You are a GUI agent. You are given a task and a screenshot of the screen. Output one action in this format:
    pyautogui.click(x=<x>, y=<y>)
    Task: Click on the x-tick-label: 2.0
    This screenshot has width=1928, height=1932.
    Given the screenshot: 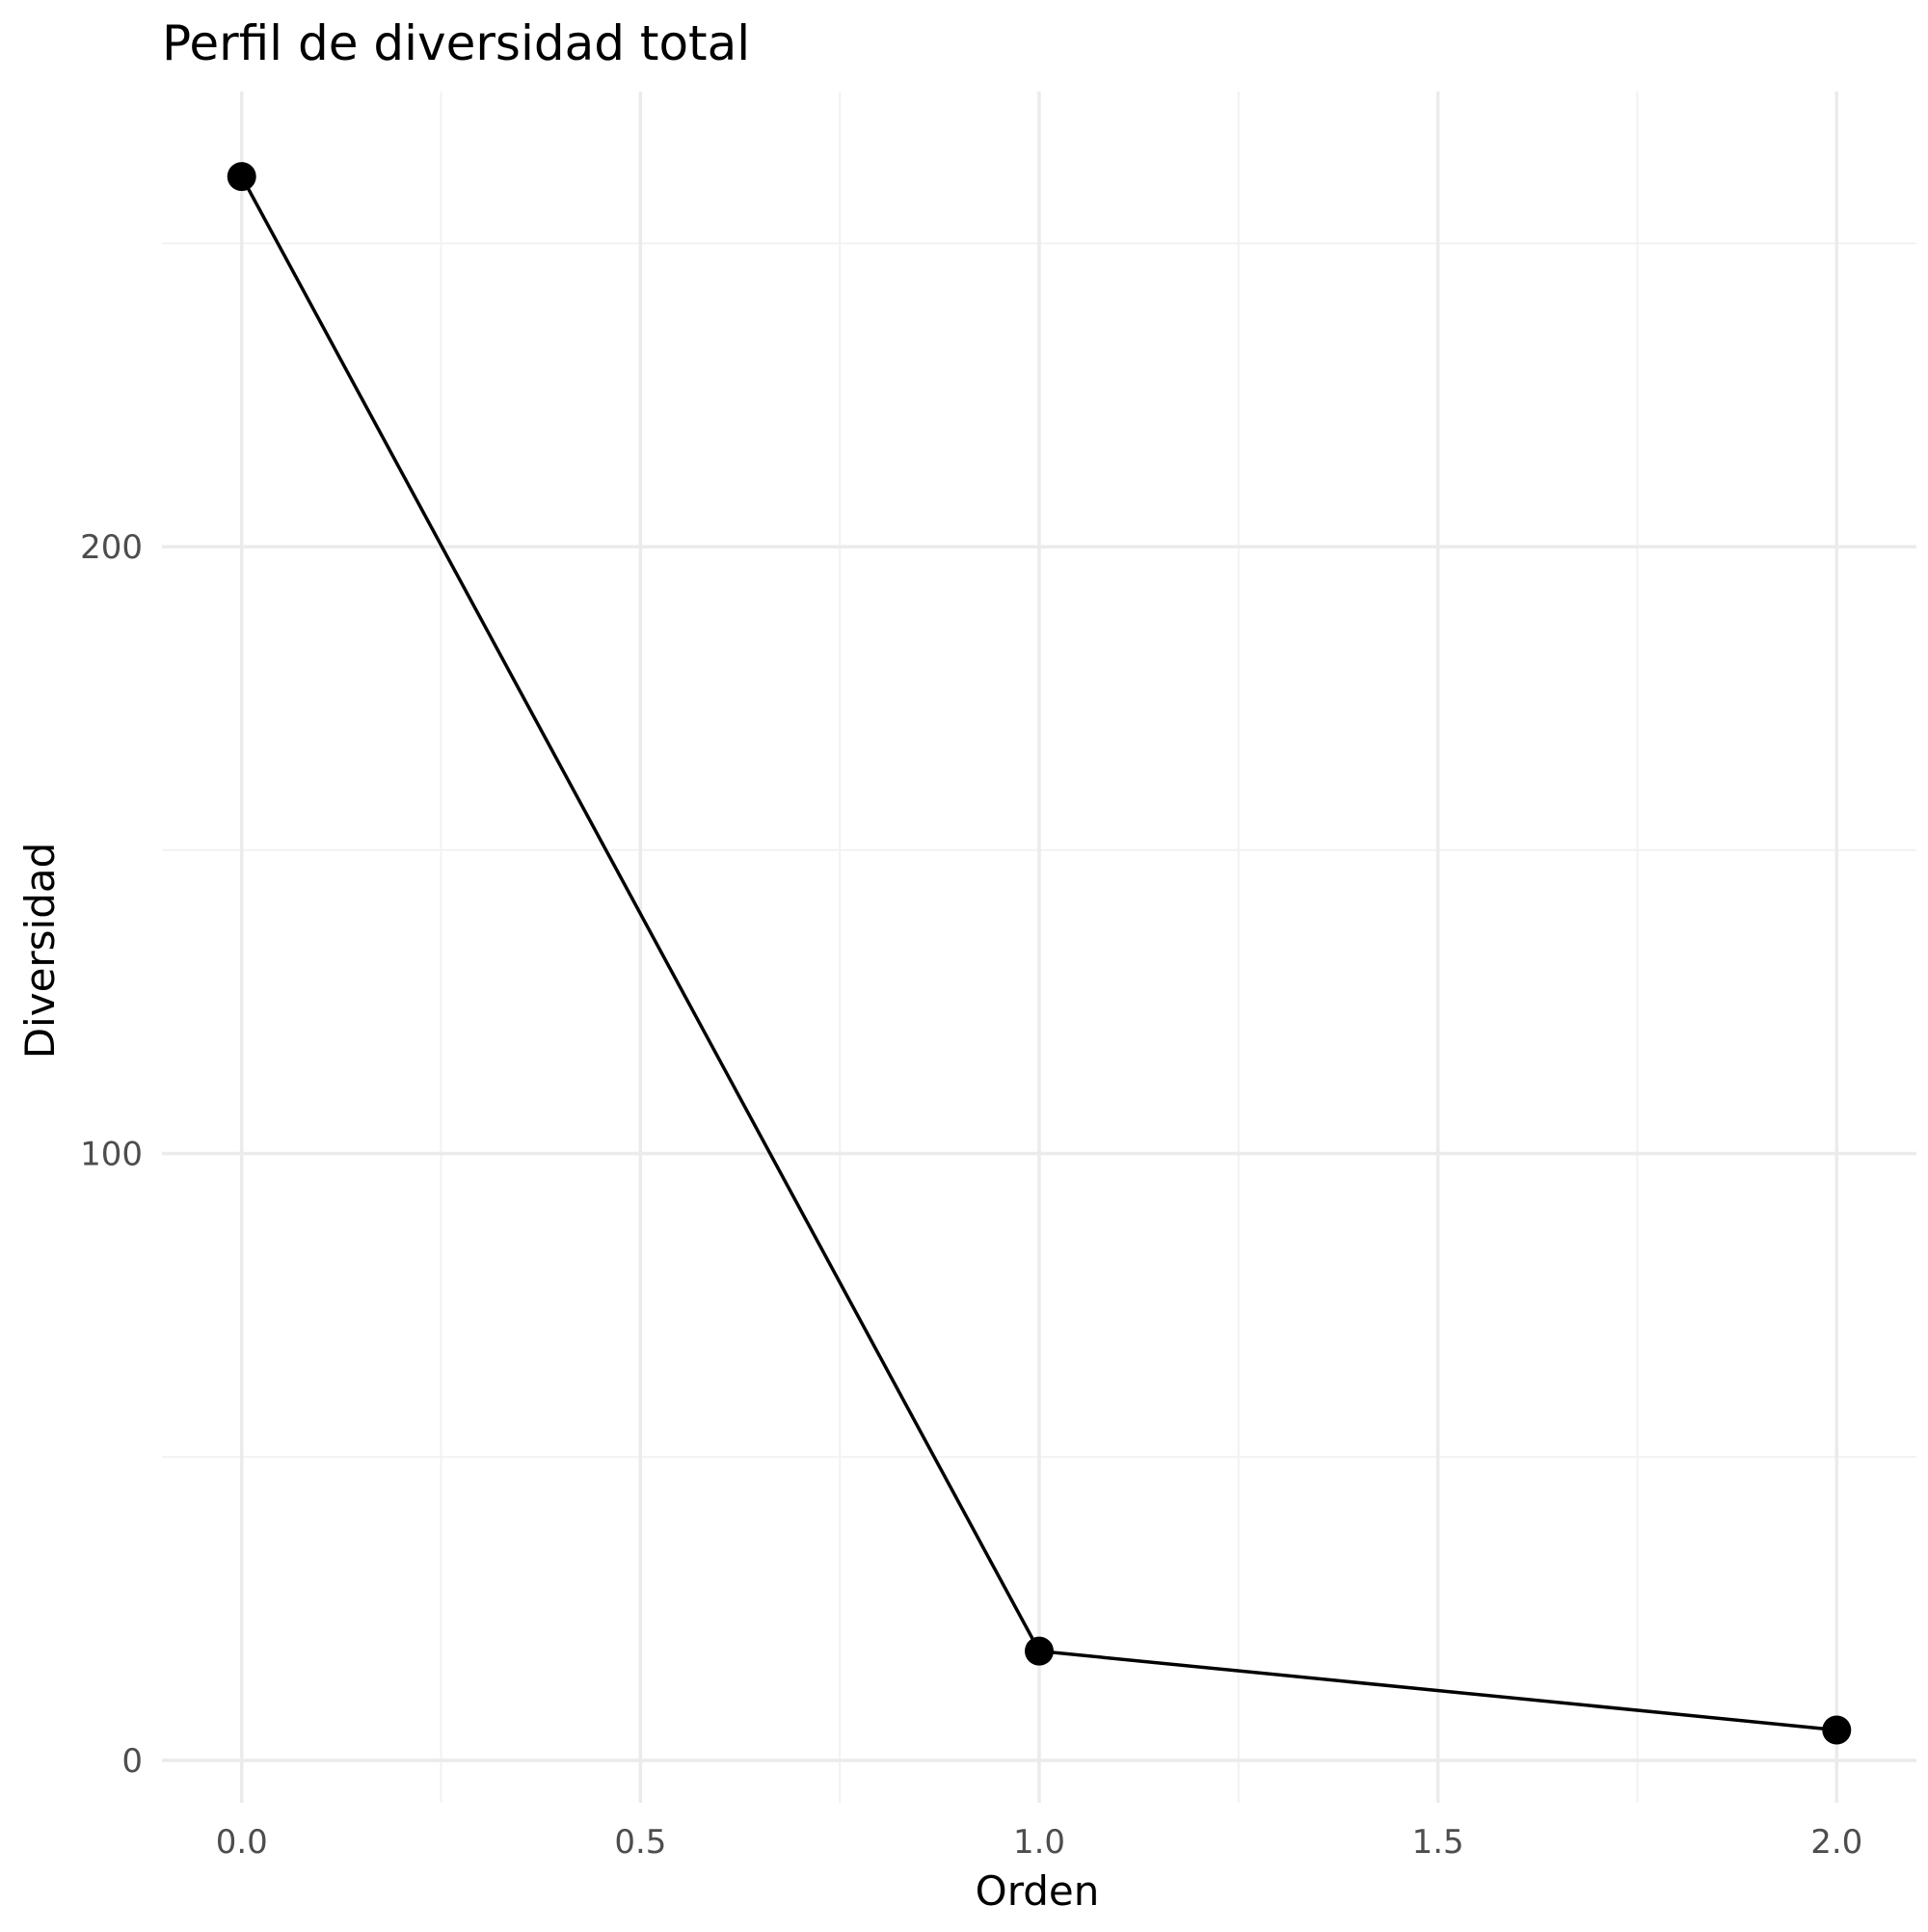 What is the action you would take?
    pyautogui.click(x=1836, y=1843)
    